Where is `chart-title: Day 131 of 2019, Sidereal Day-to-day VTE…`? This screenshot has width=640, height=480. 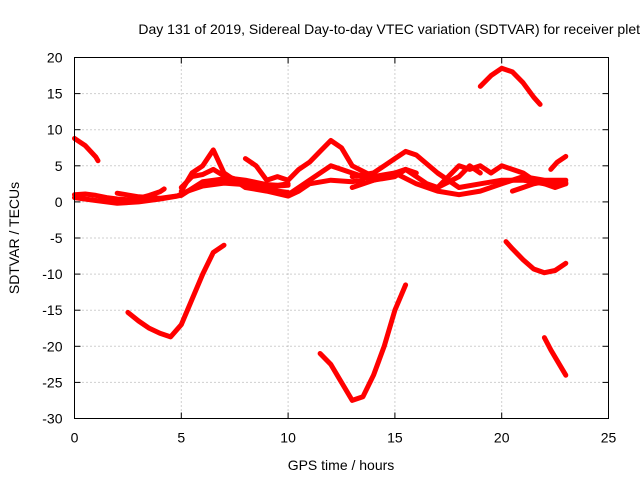
chart-title: Day 131 of 2019, Sidereal Day-to-day VTE… is located at coordinates (389, 29).